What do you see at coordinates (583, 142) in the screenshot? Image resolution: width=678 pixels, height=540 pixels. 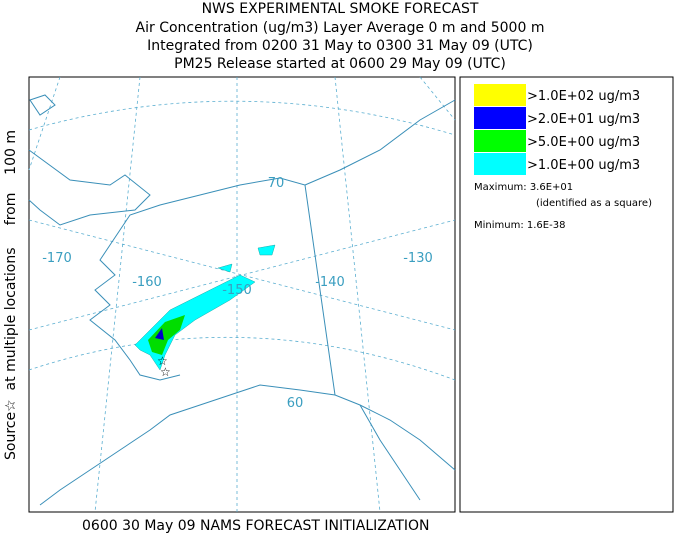 I see `legend-label: >5.0E+00 ug/m3` at bounding box center [583, 142].